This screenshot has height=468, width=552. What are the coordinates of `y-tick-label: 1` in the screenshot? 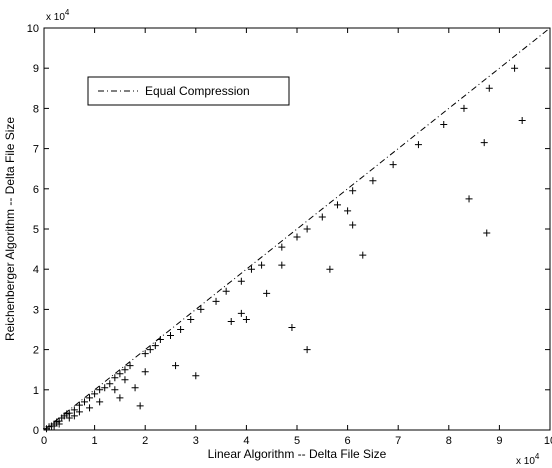 It's located at (36, 391).